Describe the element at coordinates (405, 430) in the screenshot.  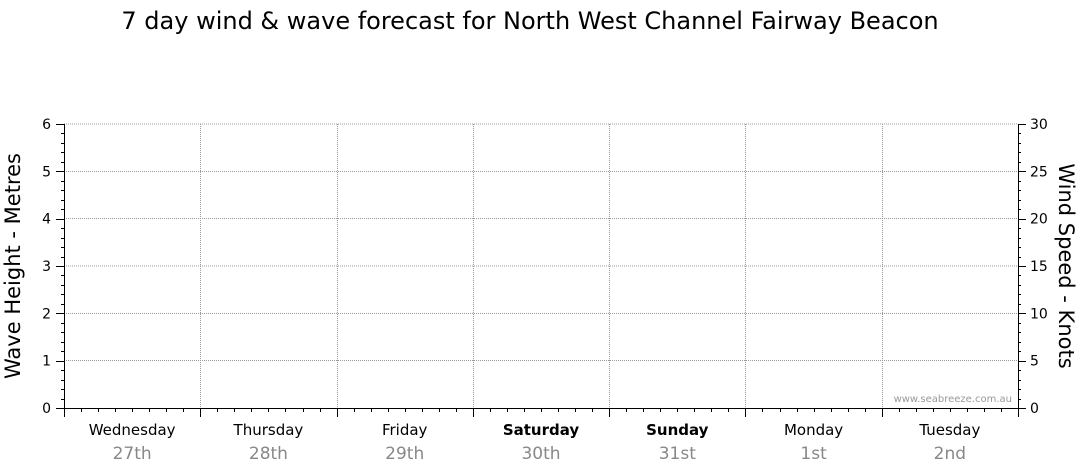
I see `day-name-label: Friday` at that location.